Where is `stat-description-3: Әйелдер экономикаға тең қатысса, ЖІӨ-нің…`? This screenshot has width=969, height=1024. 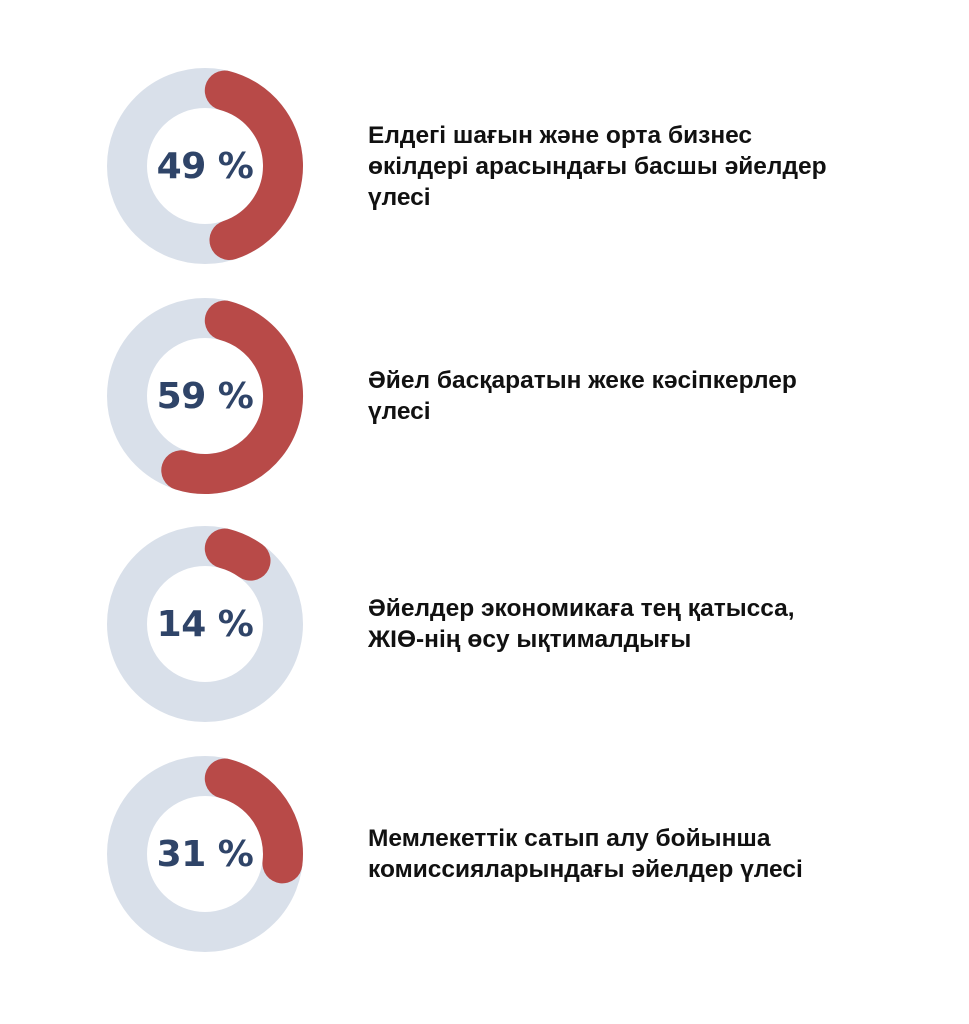 stat-description-3: Әйелдер экономикаға тең қатысса, ЖІӨ-нің… is located at coordinates (581, 624).